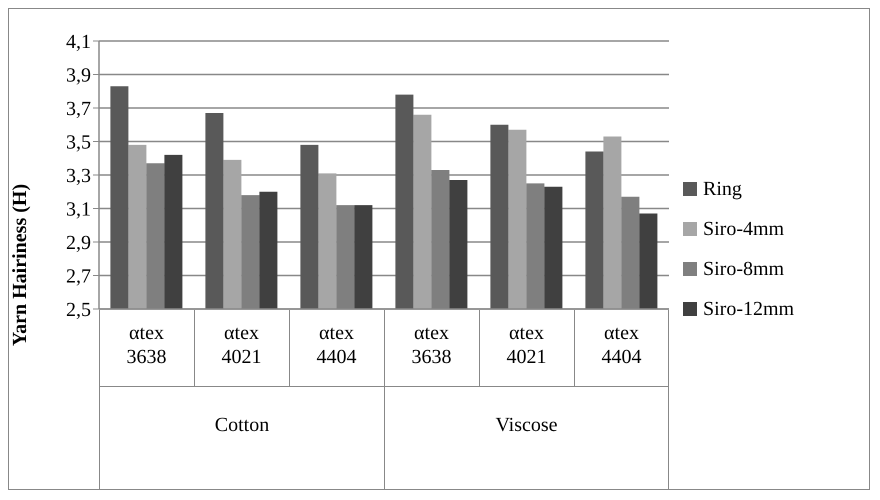 The image size is (880, 500). Describe the element at coordinates (78, 243) in the screenshot. I see `y-tick-label: 2,9` at that location.